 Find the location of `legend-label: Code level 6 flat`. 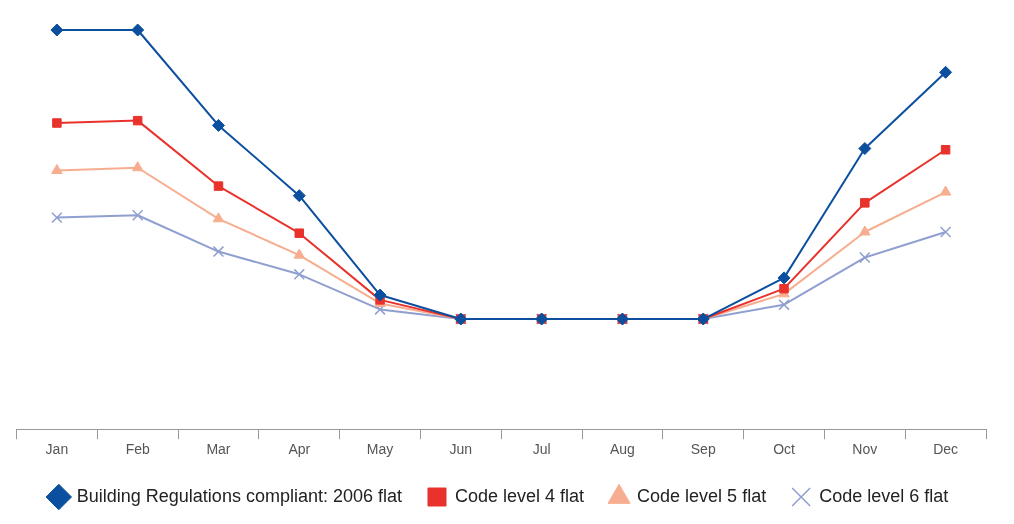

legend-label: Code level 6 flat is located at coordinates (884, 495).